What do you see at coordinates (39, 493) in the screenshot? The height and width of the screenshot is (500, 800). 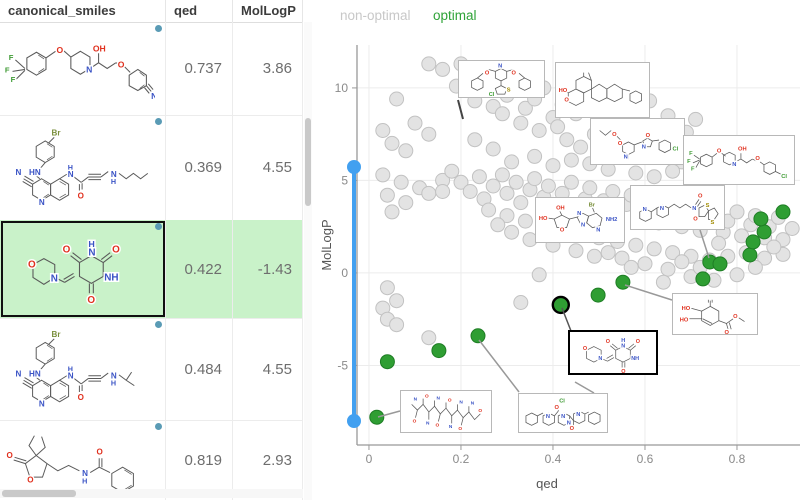 I see `horizontal-scrollbar-thumb` at bounding box center [39, 493].